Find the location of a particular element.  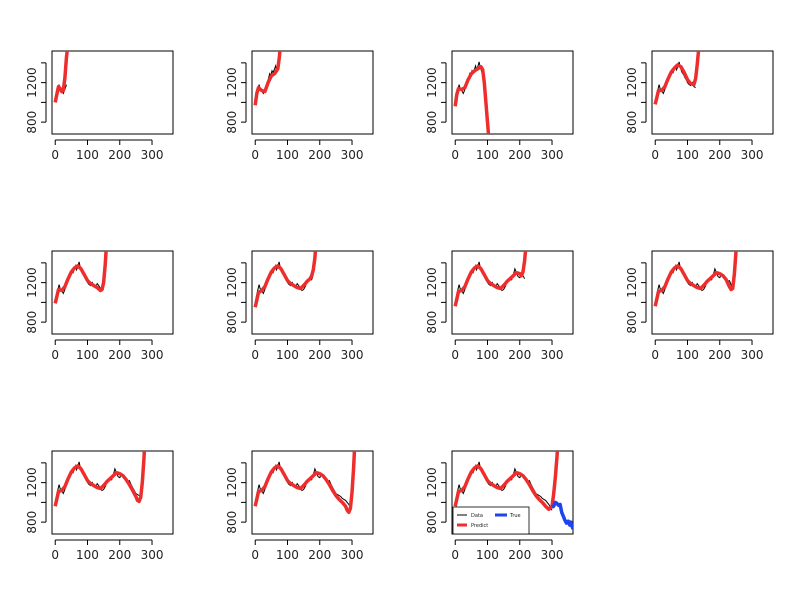

legend-box is located at coordinates (491, 520).